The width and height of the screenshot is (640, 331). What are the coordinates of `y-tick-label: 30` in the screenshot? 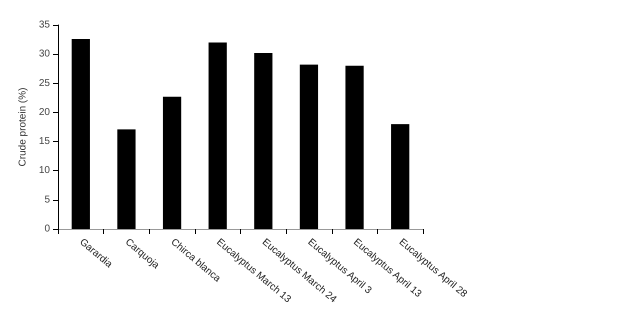 It's located at (44, 54).